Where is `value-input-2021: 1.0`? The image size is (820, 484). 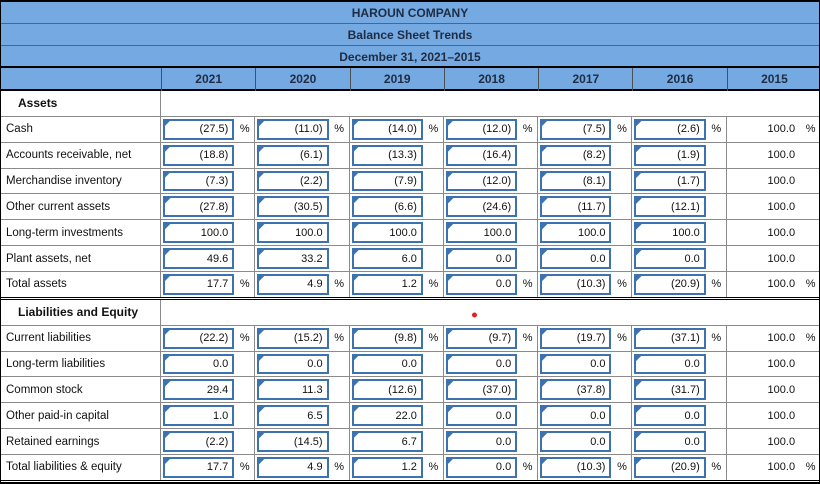
value-input-2021: 1.0 is located at coordinates (199, 416).